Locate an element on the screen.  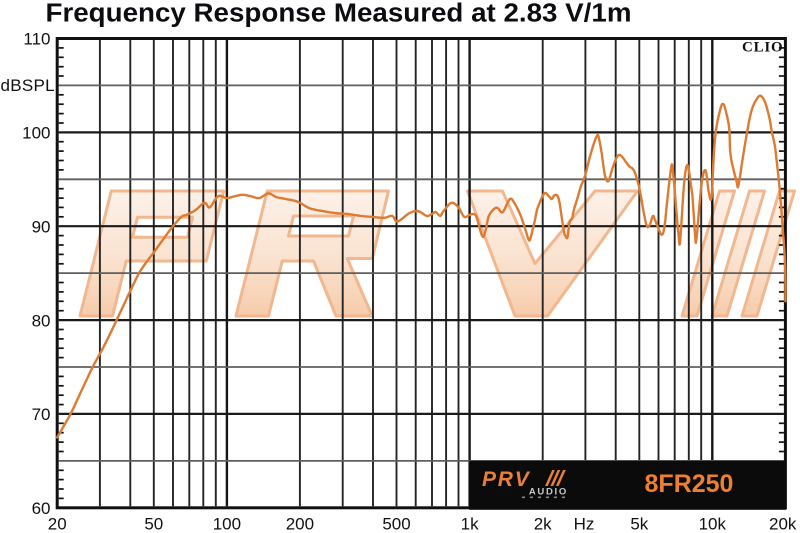
svg-text: 200 is located at coordinates (300, 523).